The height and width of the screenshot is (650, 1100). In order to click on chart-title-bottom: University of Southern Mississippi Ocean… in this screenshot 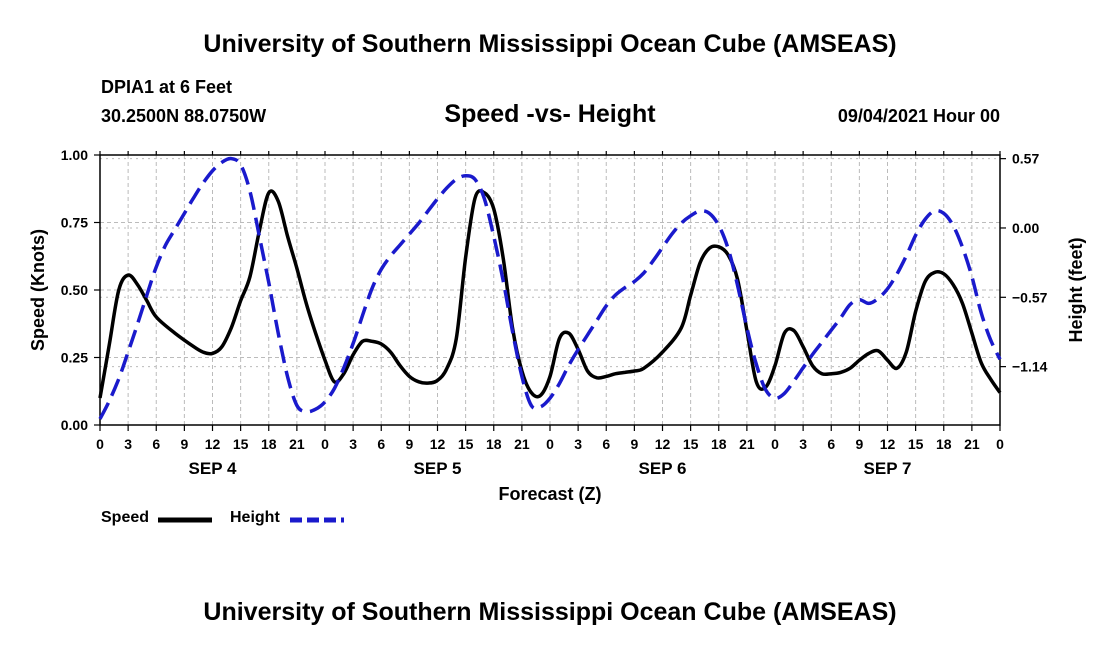, I will do `click(550, 612)`.